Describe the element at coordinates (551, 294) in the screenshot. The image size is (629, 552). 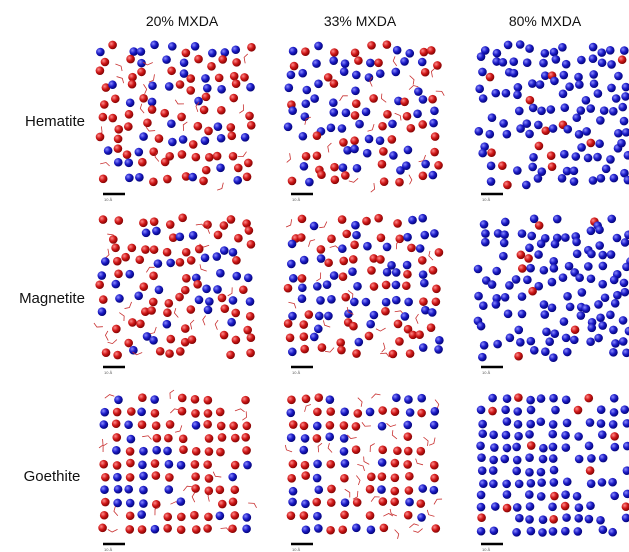
I see `simulation-snapshot: 10 Å` at that location.